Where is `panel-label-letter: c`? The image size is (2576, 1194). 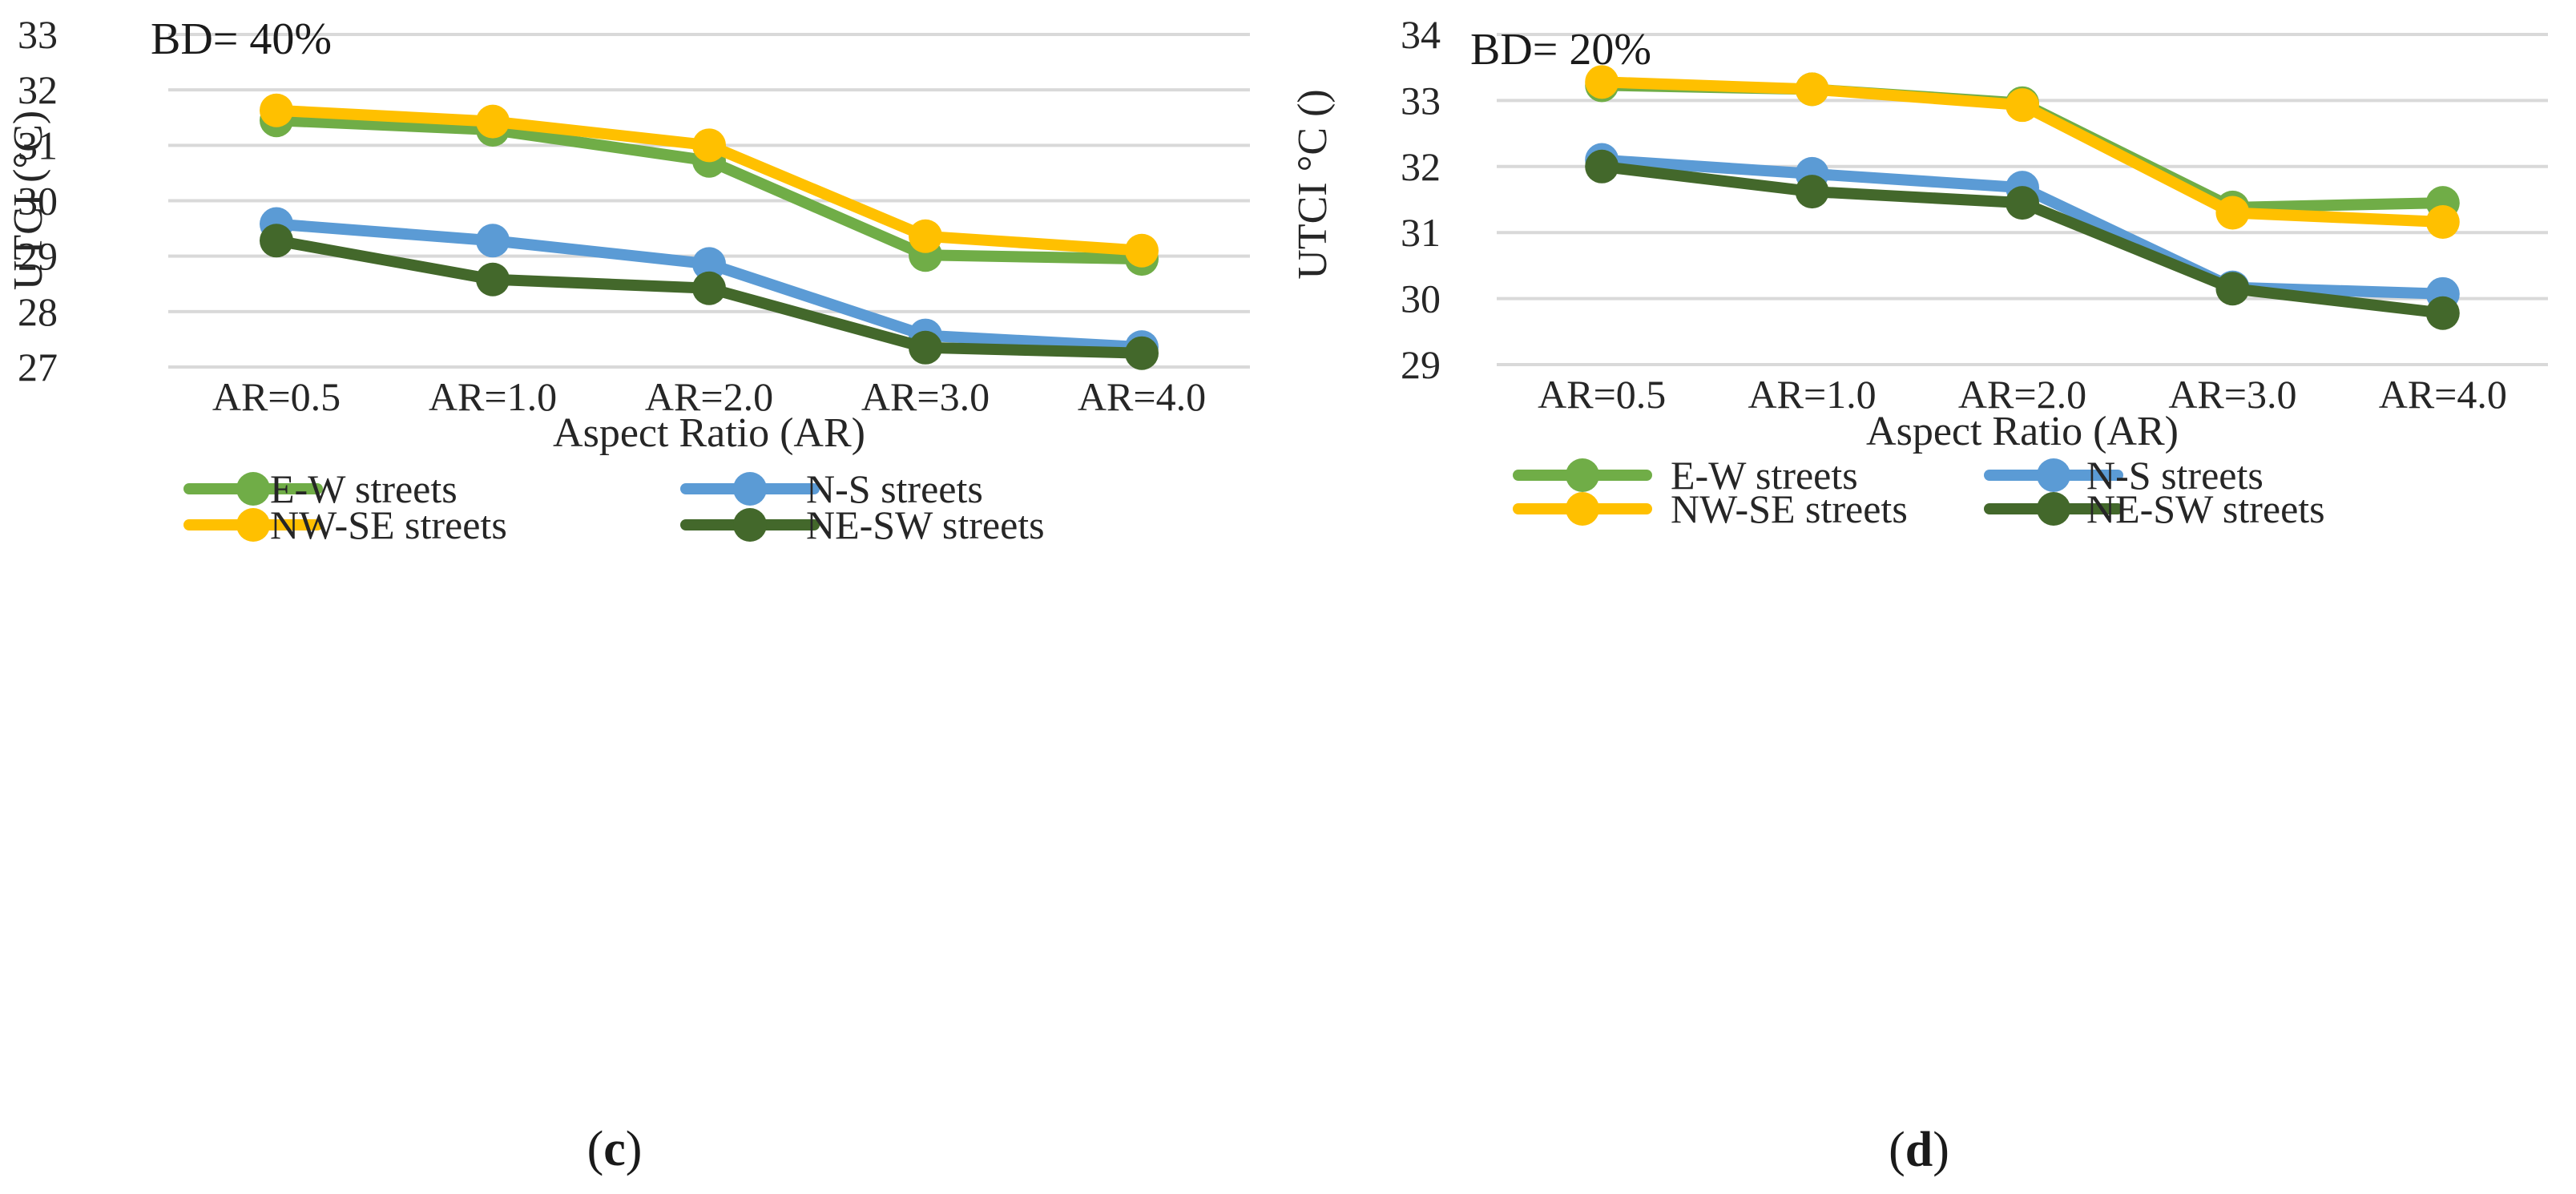 panel-label-letter: c is located at coordinates (614, 1149).